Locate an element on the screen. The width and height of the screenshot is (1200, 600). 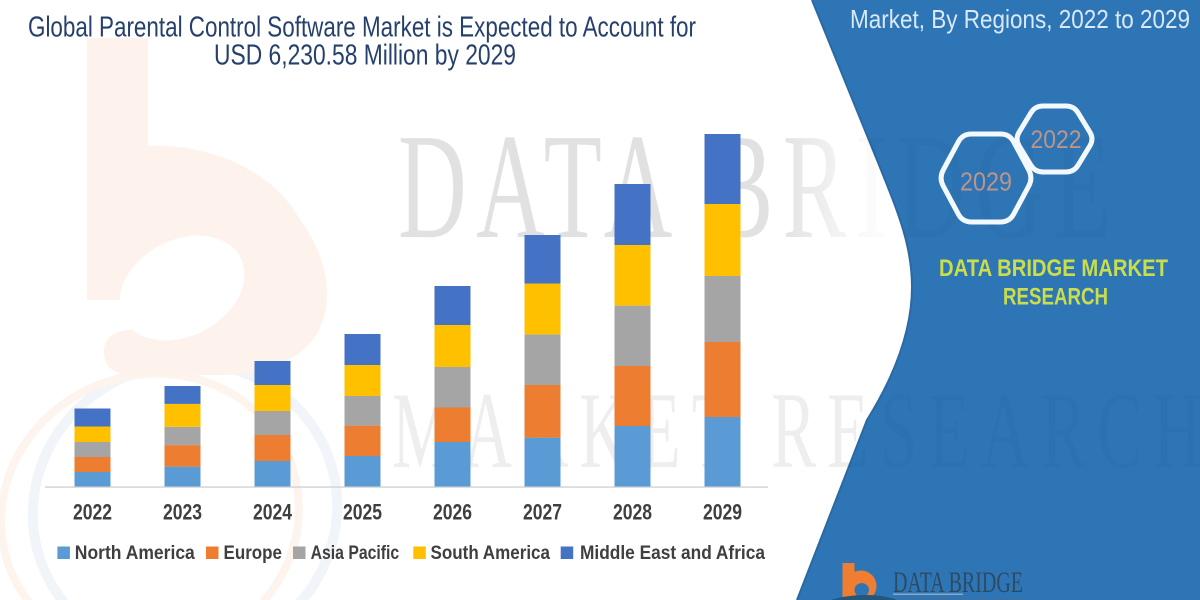
svg-text: South America is located at coordinates (491, 553).